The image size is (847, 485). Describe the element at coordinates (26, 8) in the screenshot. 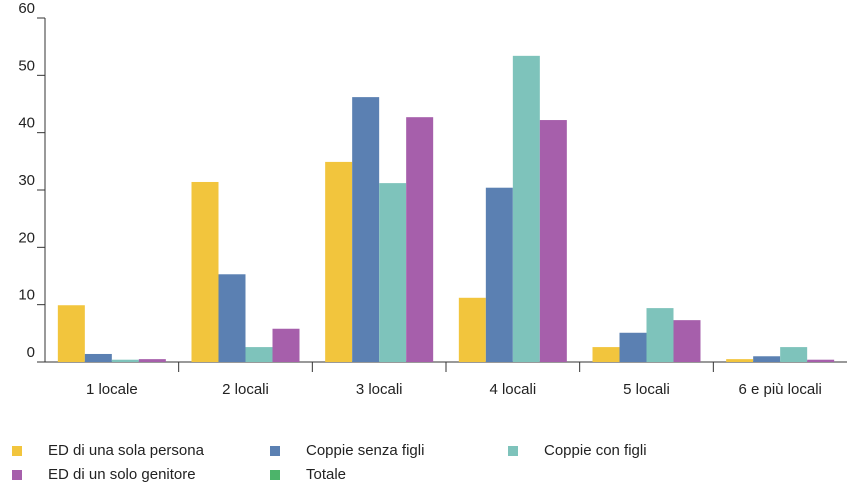

I see `y-tick-label: 60` at that location.